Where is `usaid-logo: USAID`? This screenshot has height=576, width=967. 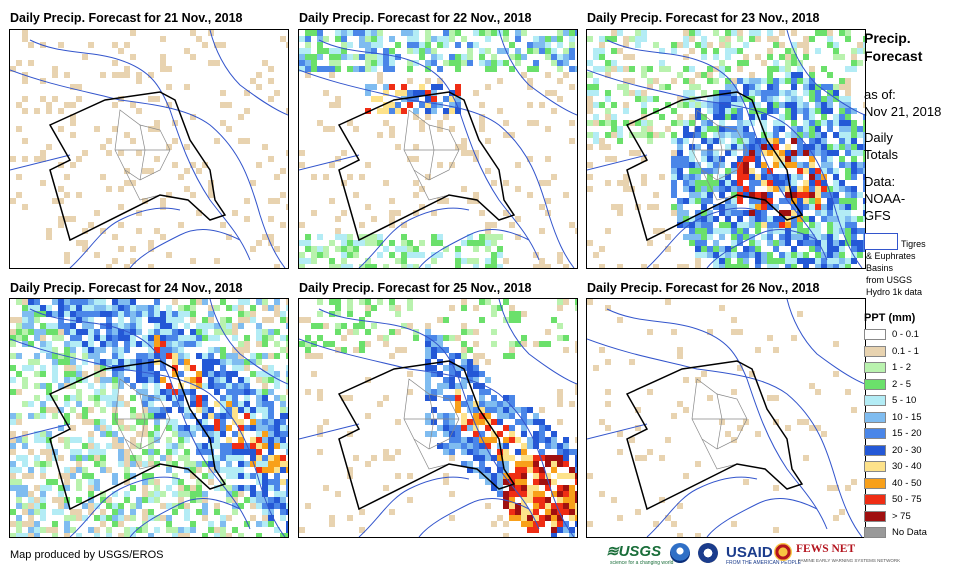 usaid-logo: USAID is located at coordinates (749, 552).